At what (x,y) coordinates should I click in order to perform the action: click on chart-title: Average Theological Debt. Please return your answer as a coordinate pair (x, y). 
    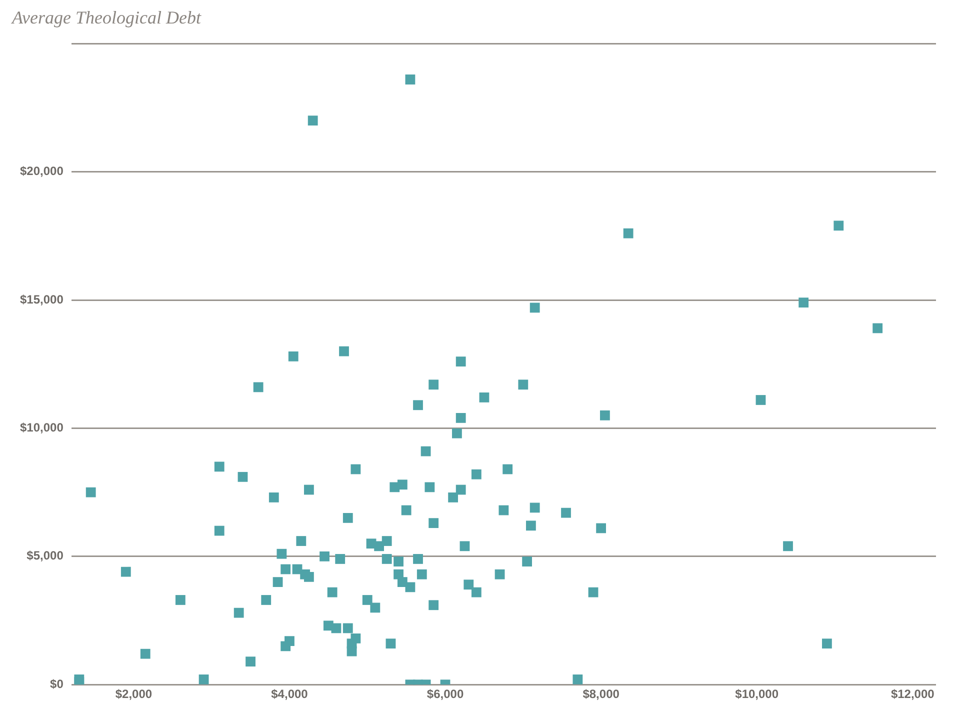
    Looking at the image, I should click on (106, 18).